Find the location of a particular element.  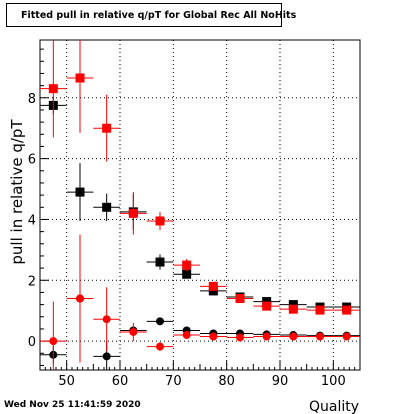

y-tick-label: 2 is located at coordinates (32, 281).